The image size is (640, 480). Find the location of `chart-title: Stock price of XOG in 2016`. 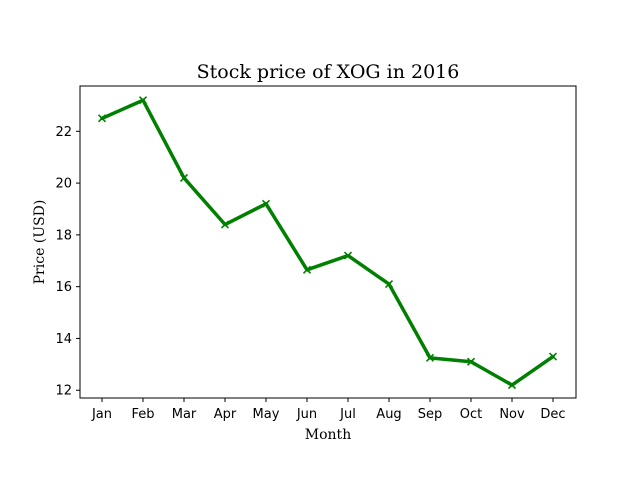

chart-title: Stock price of XOG in 2016 is located at coordinates (328, 72).